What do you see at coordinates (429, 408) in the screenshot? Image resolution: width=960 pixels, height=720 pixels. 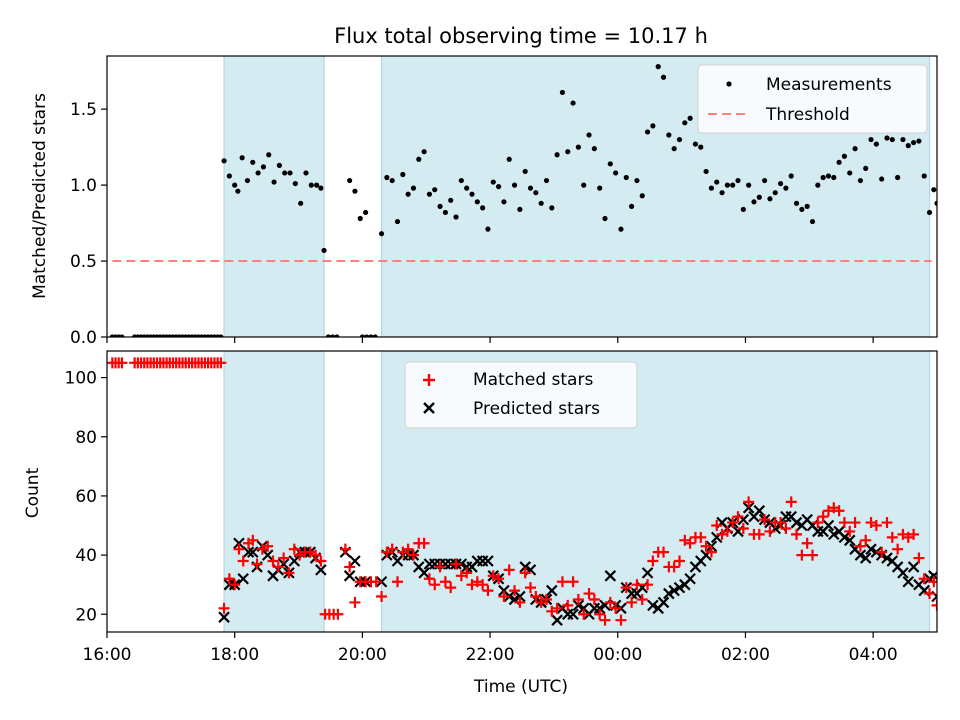 I see `legend-predicted-marker` at bounding box center [429, 408].